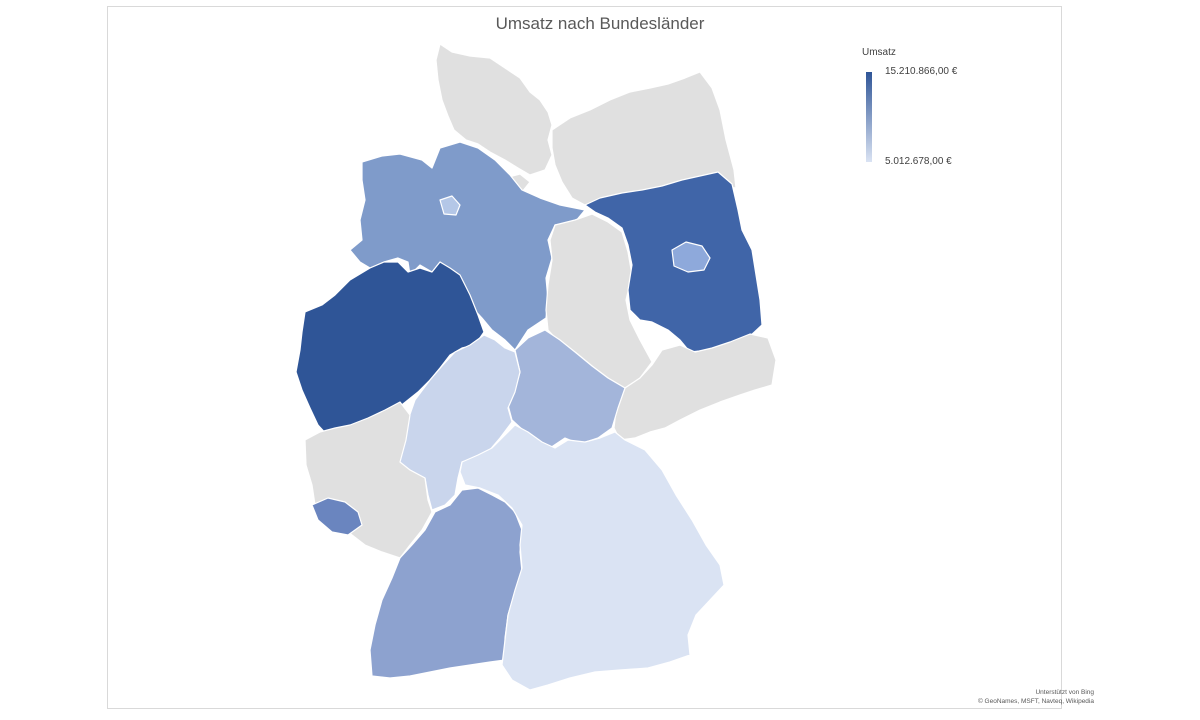 The image size is (1200, 720). What do you see at coordinates (695, 387) in the screenshot?
I see `region-sachsen: Sachsen` at bounding box center [695, 387].